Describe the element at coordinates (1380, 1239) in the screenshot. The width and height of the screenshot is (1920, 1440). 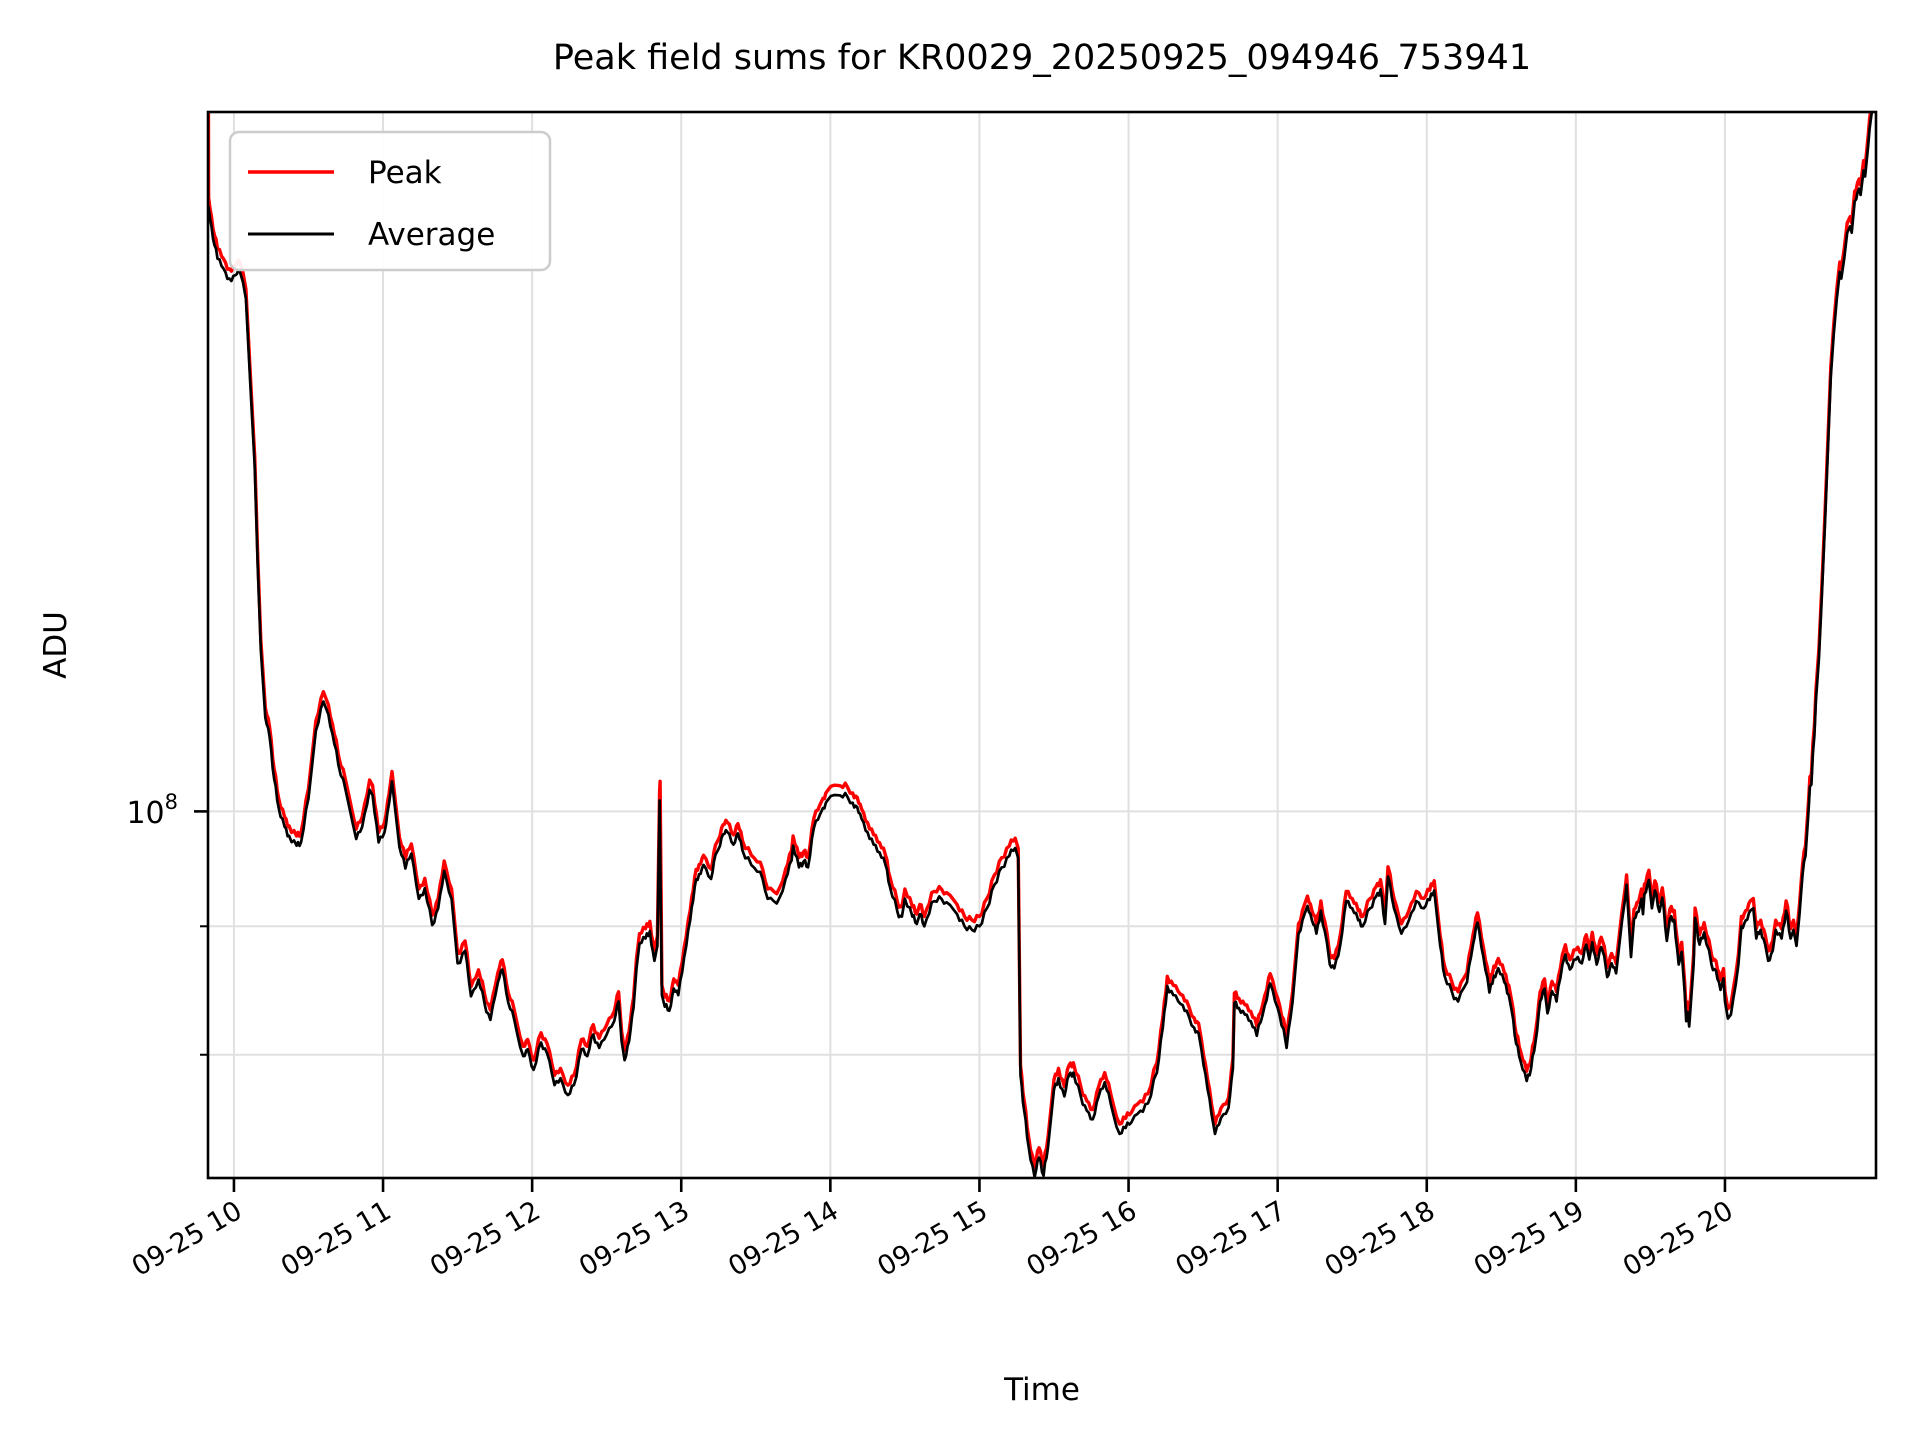
I see `x-tick-label: 09-25 18` at that location.